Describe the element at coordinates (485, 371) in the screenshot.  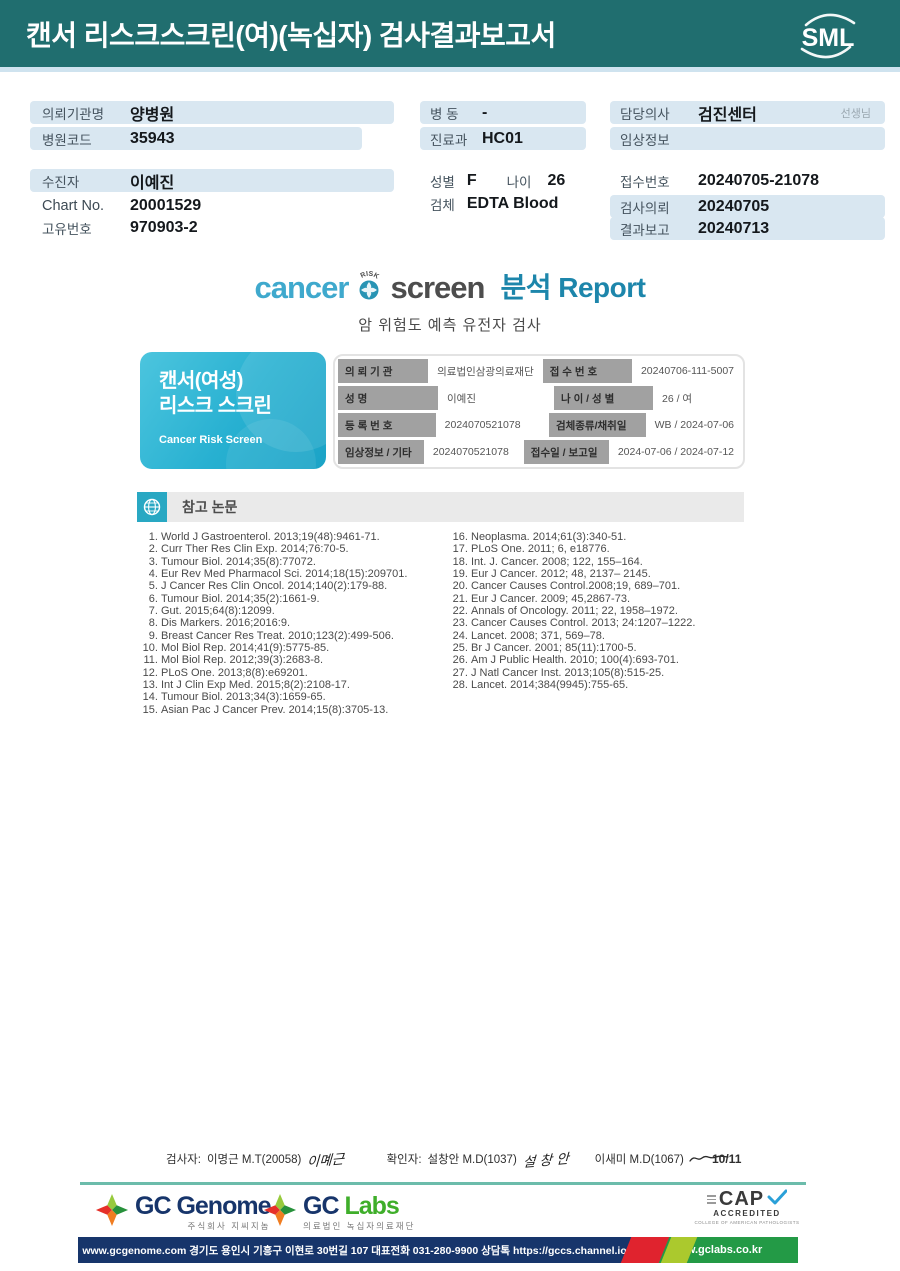
I see `cell-value: 의료법인삼광의료재단` at that location.